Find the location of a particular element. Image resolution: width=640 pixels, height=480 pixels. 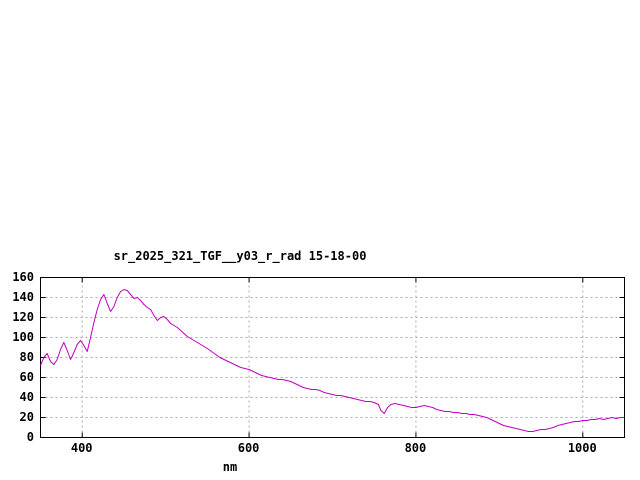

y-tick-label: 100 is located at coordinates (23, 337).